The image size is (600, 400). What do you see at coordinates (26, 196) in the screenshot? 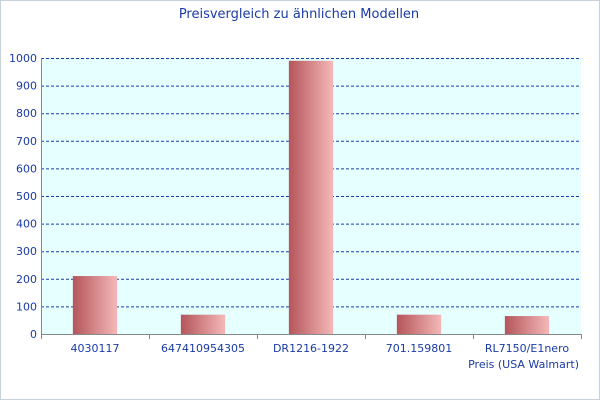
I see `y-tick-label-5: 500` at bounding box center [26, 196].